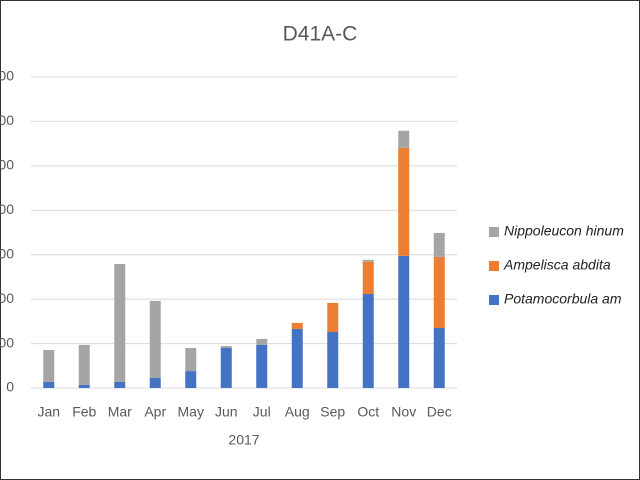 The width and height of the screenshot is (640, 480). Describe the element at coordinates (7, 253) in the screenshot. I see `y-tick-label: 3000` at that location.